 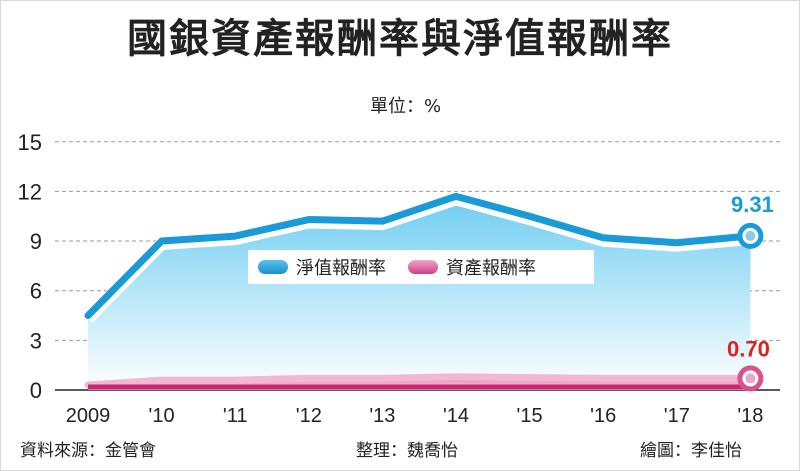 What do you see at coordinates (691, 451) in the screenshot?
I see `artist-credit: 繪圖：李佳怡` at bounding box center [691, 451].